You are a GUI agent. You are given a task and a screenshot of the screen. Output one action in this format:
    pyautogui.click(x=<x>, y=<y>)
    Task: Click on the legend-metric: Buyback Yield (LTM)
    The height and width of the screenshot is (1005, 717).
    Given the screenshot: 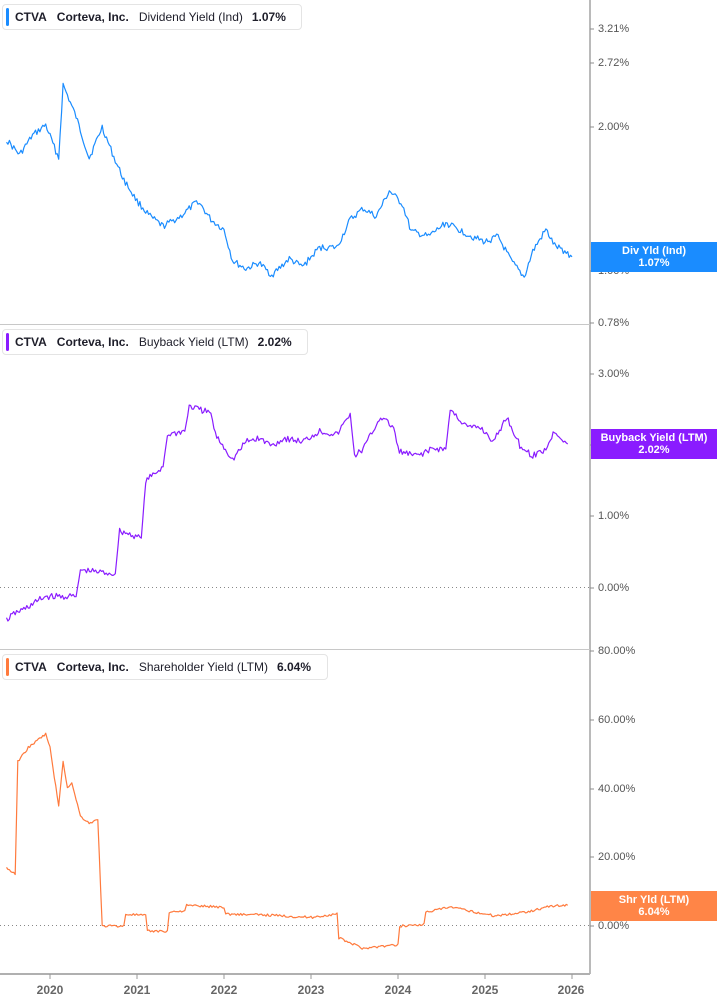 What is the action you would take?
    pyautogui.click(x=193, y=342)
    